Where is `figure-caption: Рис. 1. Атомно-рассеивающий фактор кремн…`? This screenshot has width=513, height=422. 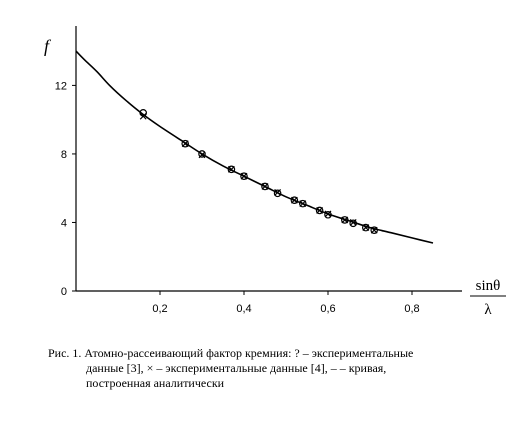
figure-caption: Рис. 1. Атомно-рассеивающий фактор кремн… is located at coordinates (263, 368).